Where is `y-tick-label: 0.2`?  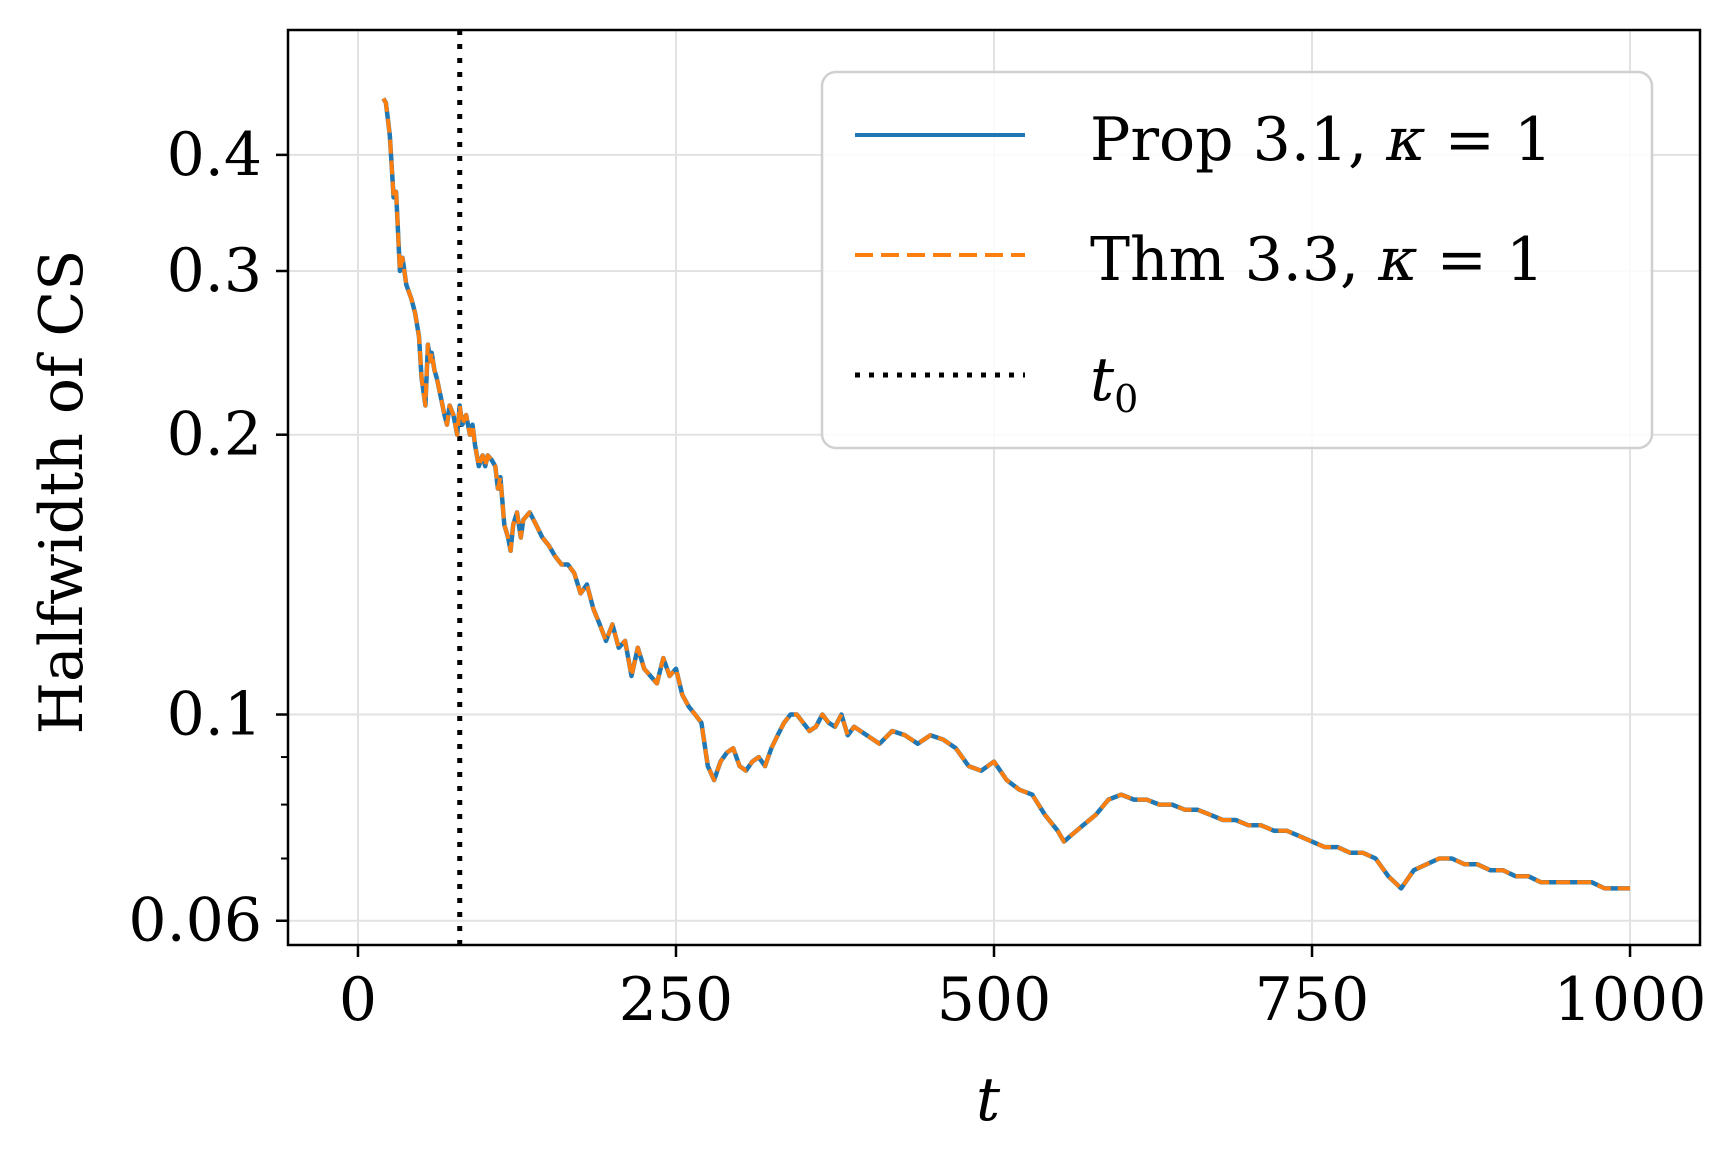 y-tick-label: 0.2 is located at coordinates (214, 435).